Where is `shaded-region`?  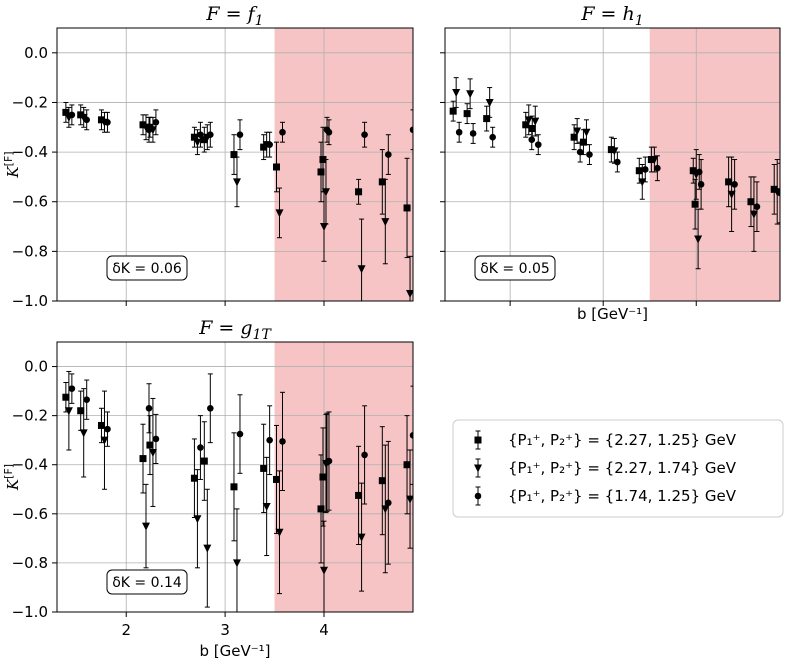 shaded-region is located at coordinates (714, 164).